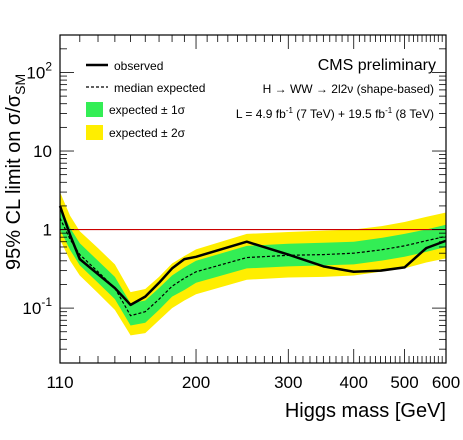 This screenshot has height=440, width=463. Describe the element at coordinates (348, 89) in the screenshot. I see `process-label: H → WW → 2l2ν (shape-based)` at that location.